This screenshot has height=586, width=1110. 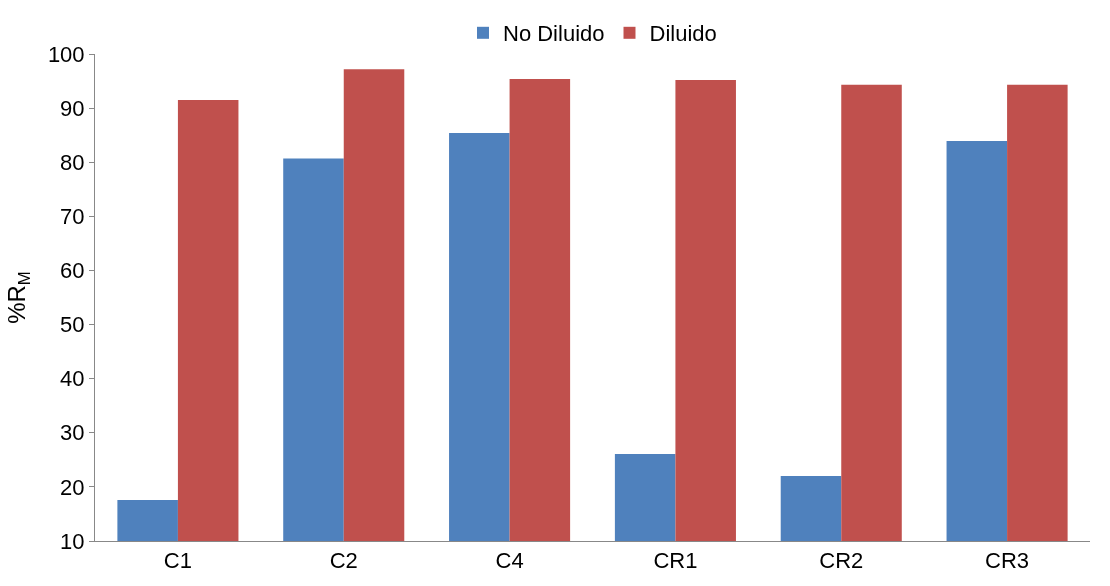 I want to click on y-tick-label: 50, so click(x=72, y=325).